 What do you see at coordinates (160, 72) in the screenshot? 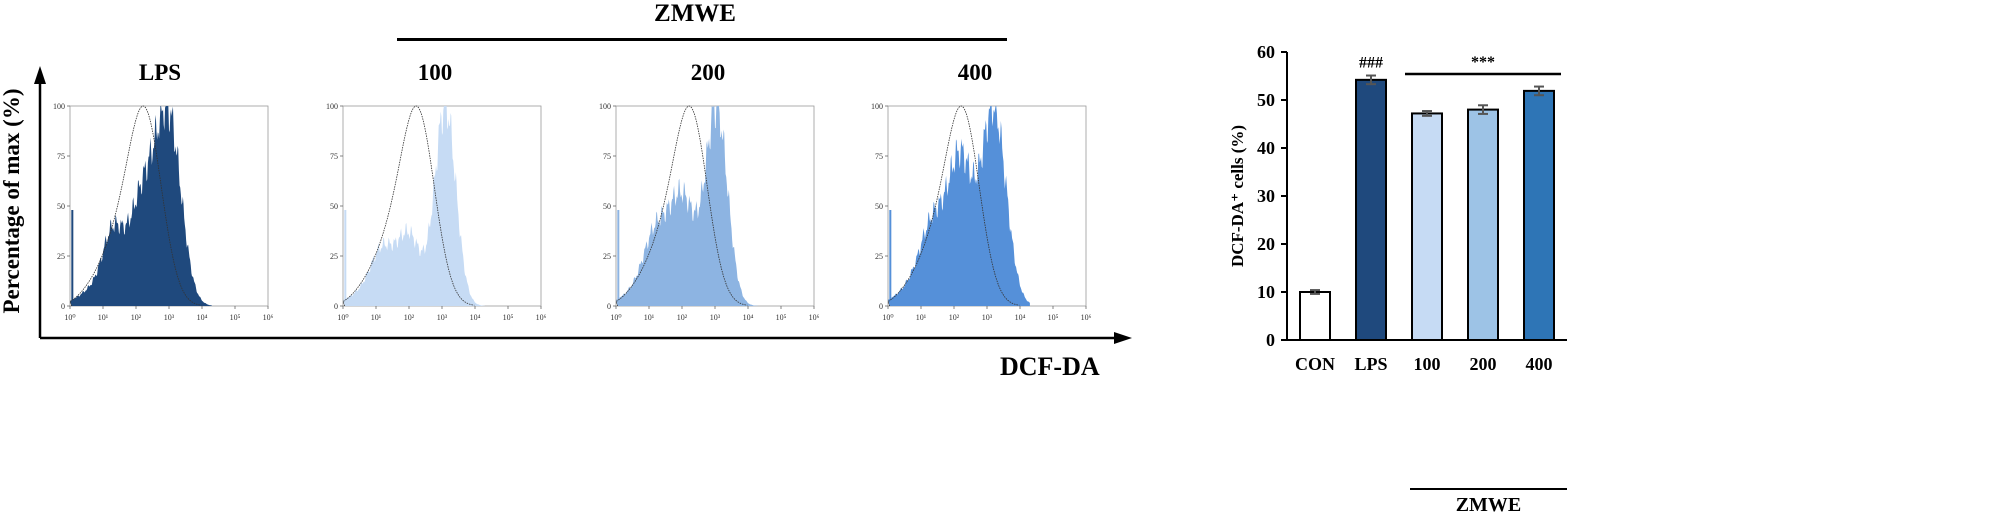
I see `panel-label-lps: LPS` at bounding box center [160, 72].